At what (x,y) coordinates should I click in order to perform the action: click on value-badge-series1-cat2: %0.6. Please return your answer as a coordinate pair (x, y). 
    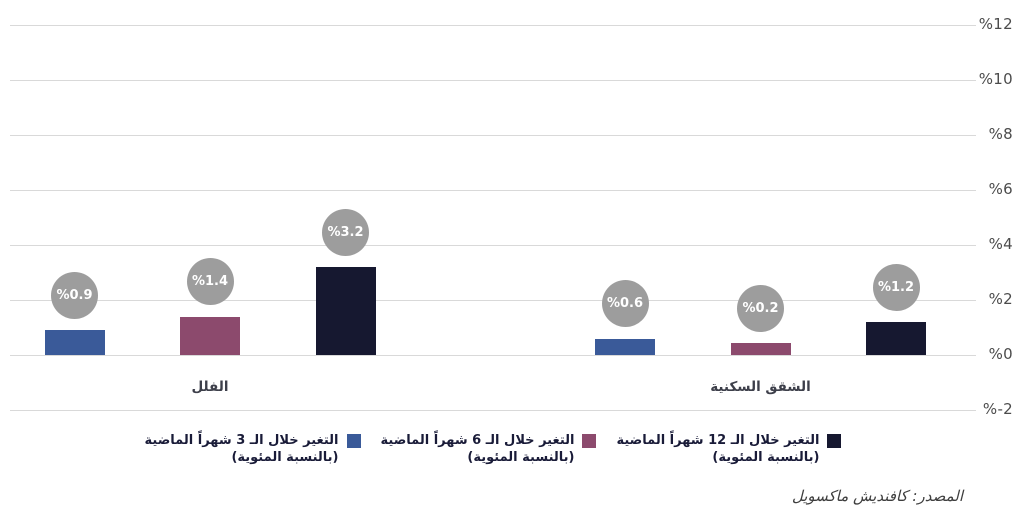
    Looking at the image, I should click on (625, 303).